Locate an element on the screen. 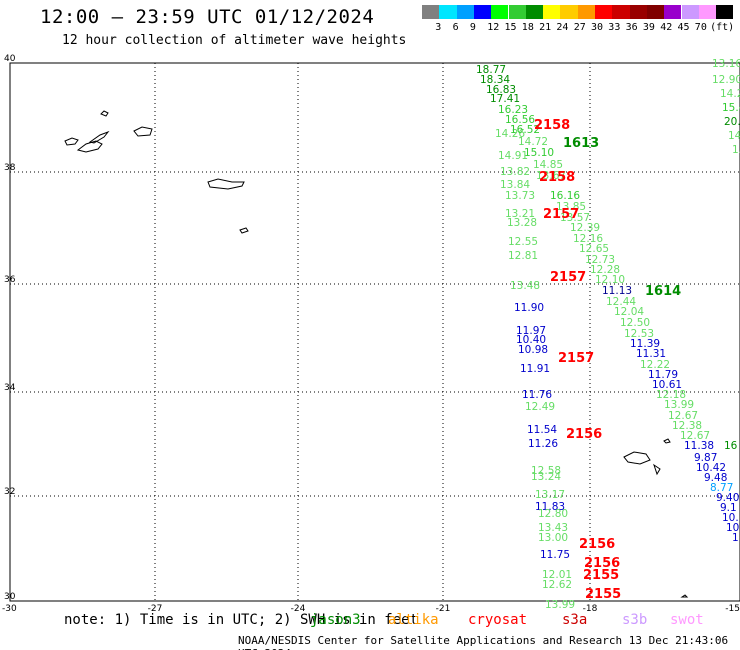  satellite-s3b-label: s3b is located at coordinates (635, 620).